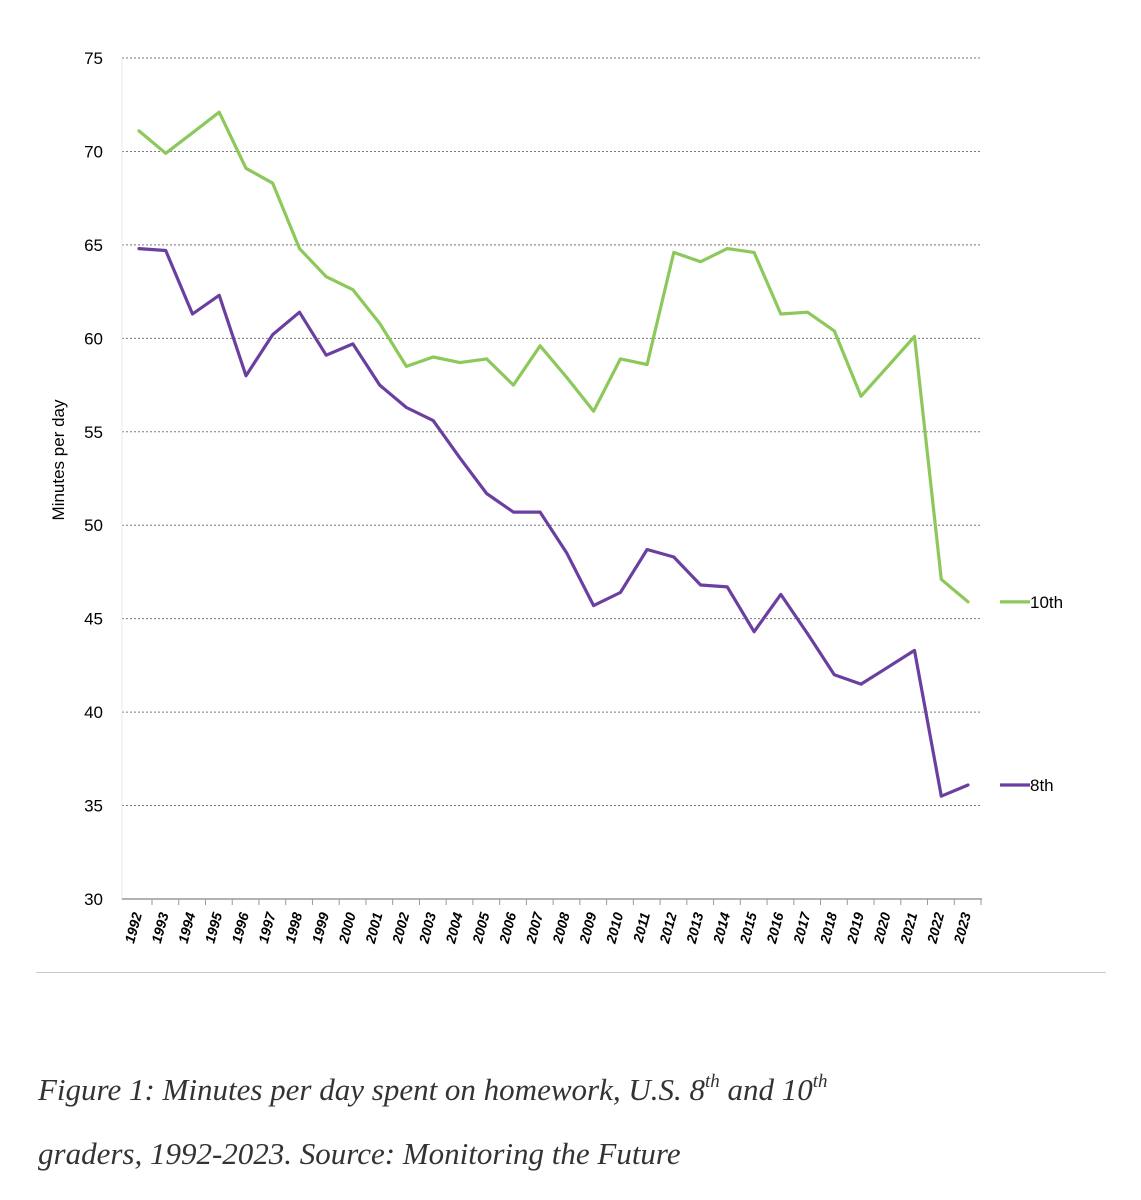 Image resolution: width=1141 pixels, height=1200 pixels. Describe the element at coordinates (534, 927) in the screenshot. I see `x-tick-label-2007: 2007` at that location.